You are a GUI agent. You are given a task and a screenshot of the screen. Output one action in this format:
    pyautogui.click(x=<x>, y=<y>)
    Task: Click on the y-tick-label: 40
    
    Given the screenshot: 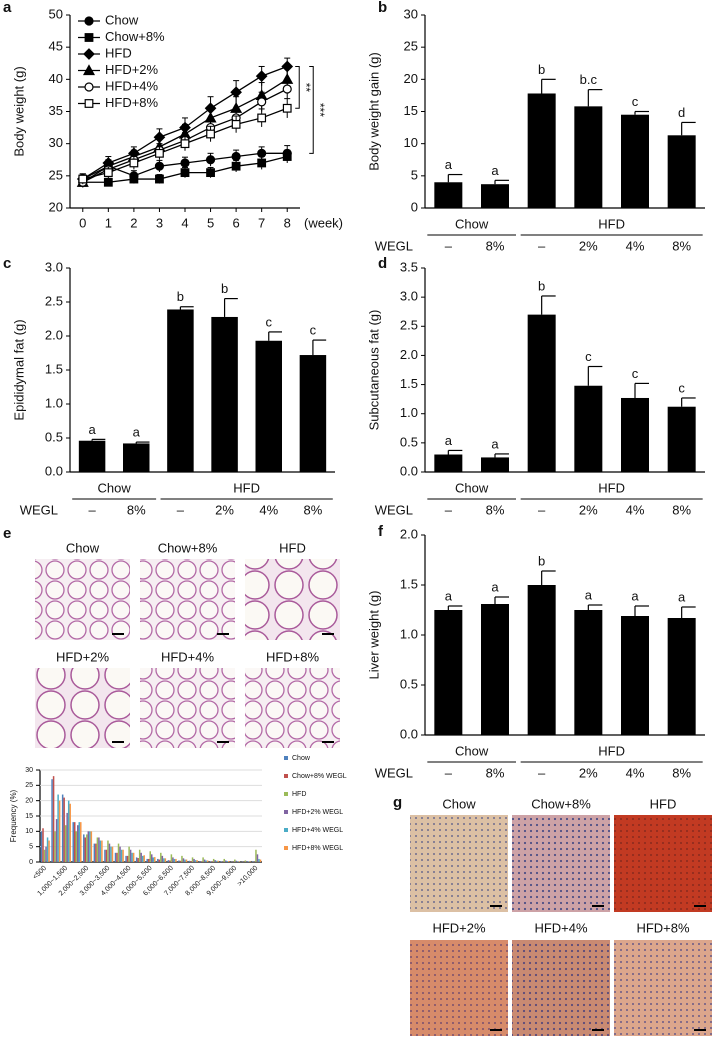 What is the action you would take?
    pyautogui.click(x=56, y=78)
    